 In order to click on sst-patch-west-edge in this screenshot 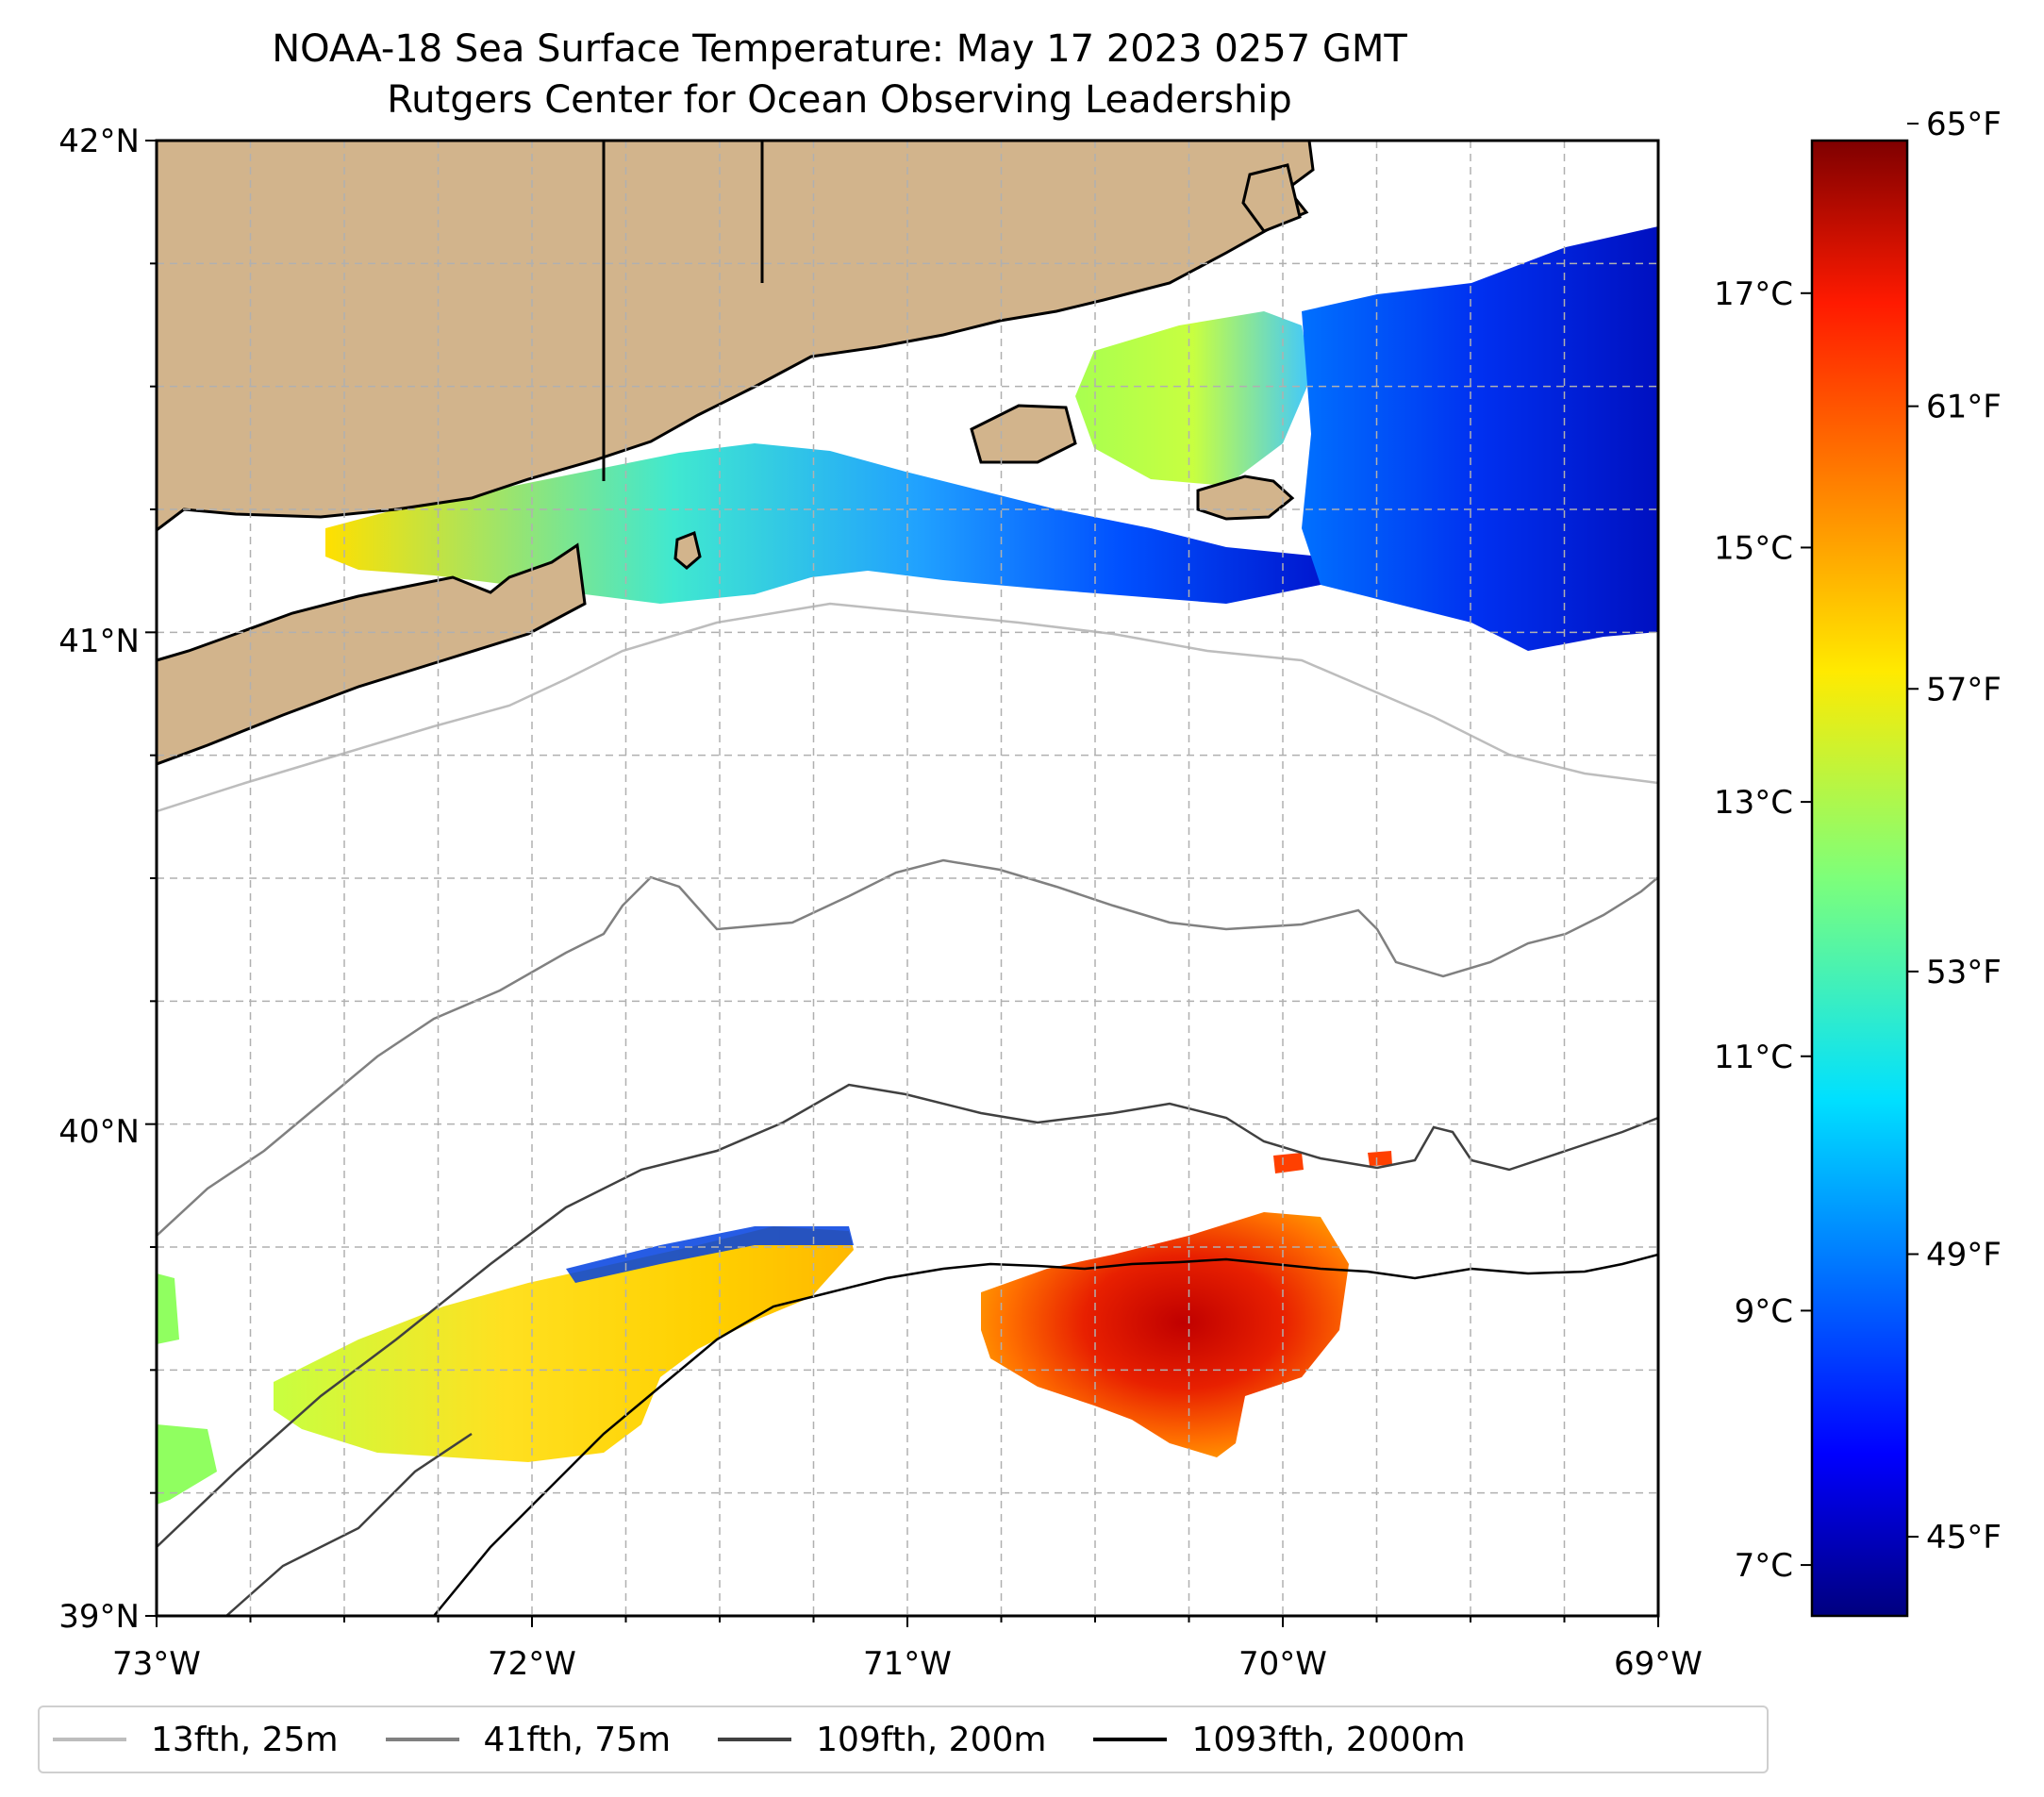, I will do `click(187, 1389)`.